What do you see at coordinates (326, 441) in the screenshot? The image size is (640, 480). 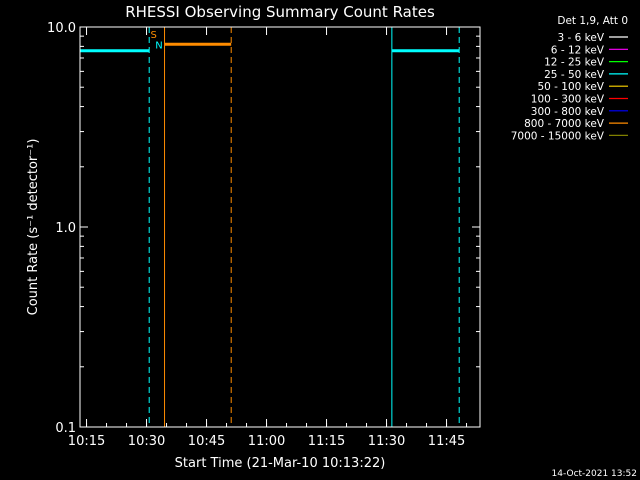 I see `x-tick-label-4: 11:15` at bounding box center [326, 441].